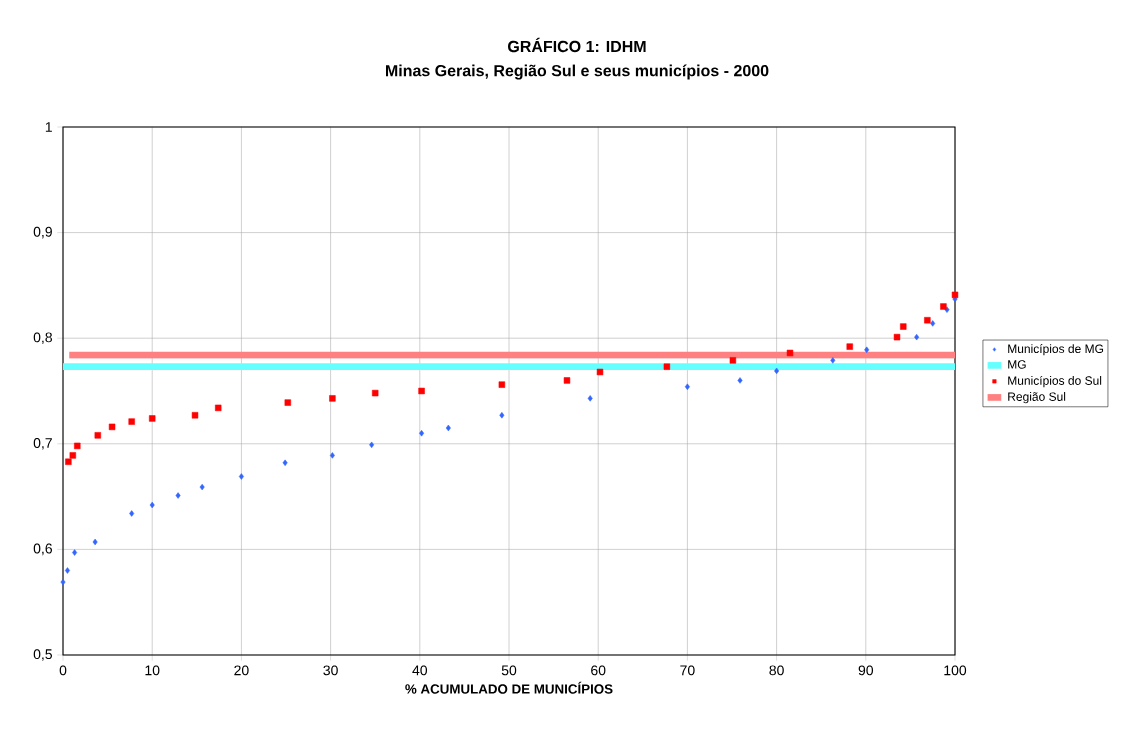 The image size is (1132, 731). Describe the element at coordinates (42, 232) in the screenshot. I see `y-tick-label: 0,9` at that location.